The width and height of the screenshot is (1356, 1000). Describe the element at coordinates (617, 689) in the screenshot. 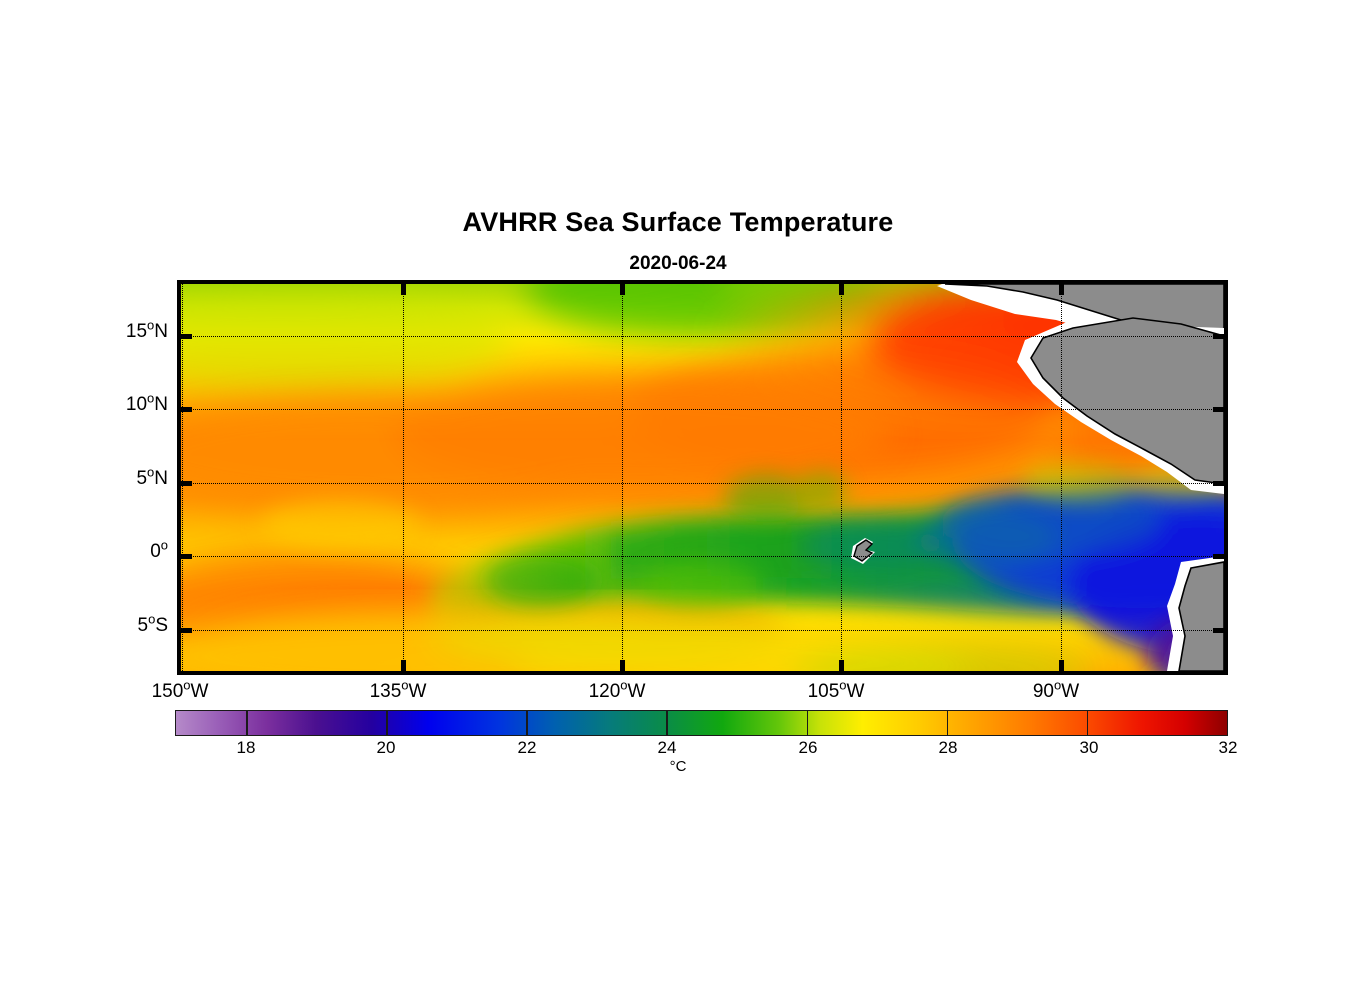

I see `xtick-label-120w: 120oW` at that location.